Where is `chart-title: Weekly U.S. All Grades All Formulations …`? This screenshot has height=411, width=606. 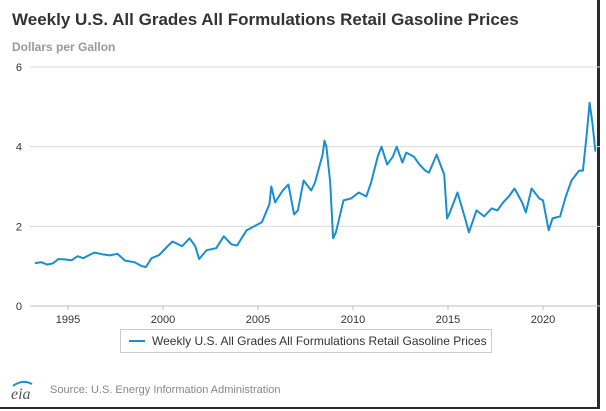
chart-title: Weekly U.S. All Grades All Formulations … is located at coordinates (265, 19).